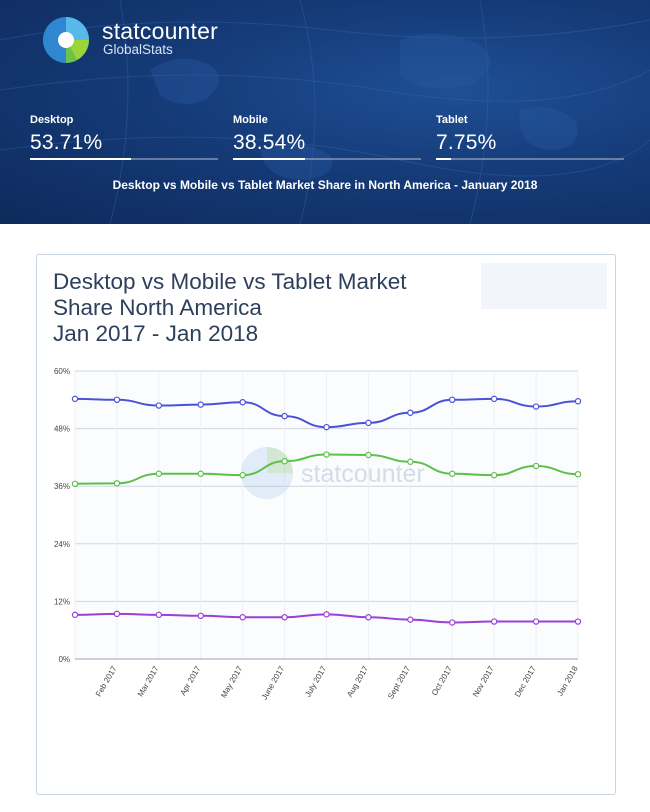 The image size is (650, 812). I want to click on watermark-text: statcounter, so click(363, 474).